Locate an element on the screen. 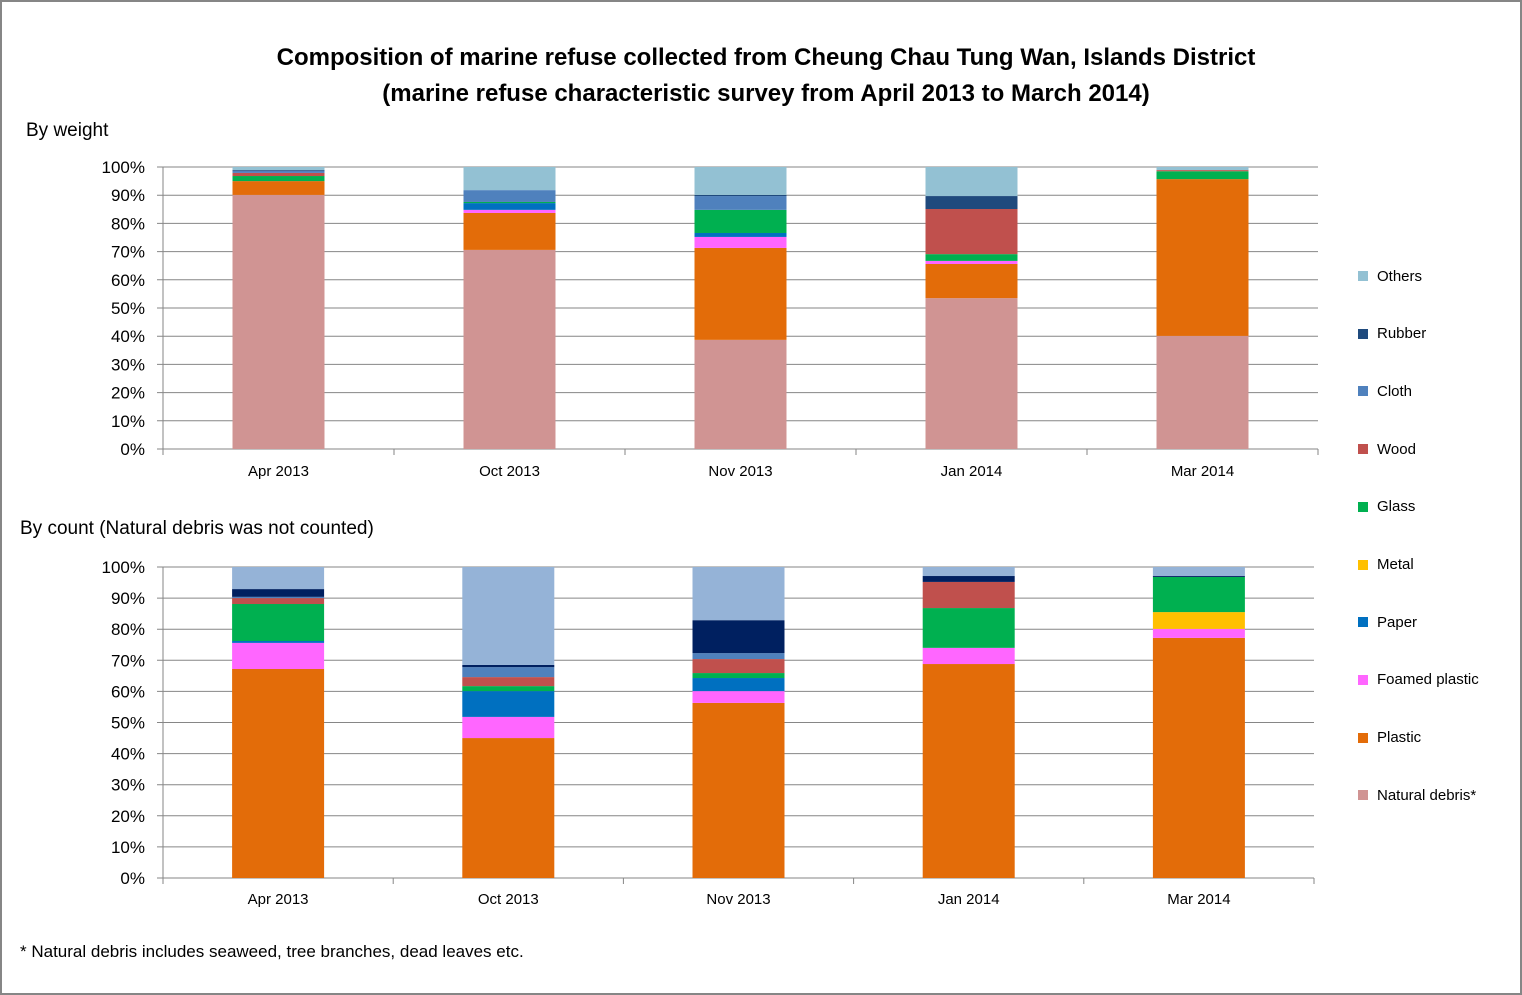  weight-x-tick-label: Mar 2014 is located at coordinates (1202, 471).